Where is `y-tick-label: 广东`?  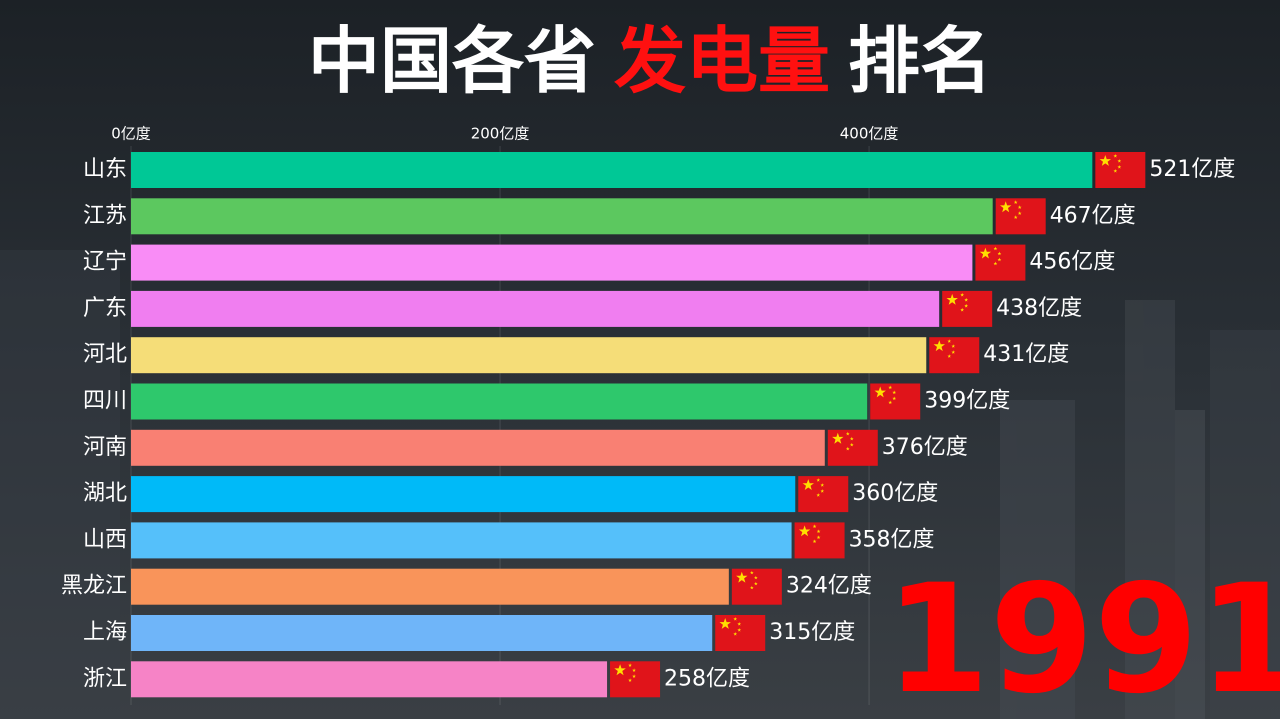 y-tick-label: 广东 is located at coordinates (105, 308).